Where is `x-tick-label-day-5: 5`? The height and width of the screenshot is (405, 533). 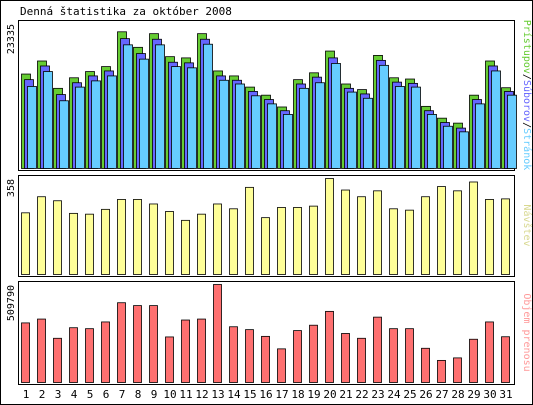 x-tick-label-day-5: 5 is located at coordinates (90, 394).